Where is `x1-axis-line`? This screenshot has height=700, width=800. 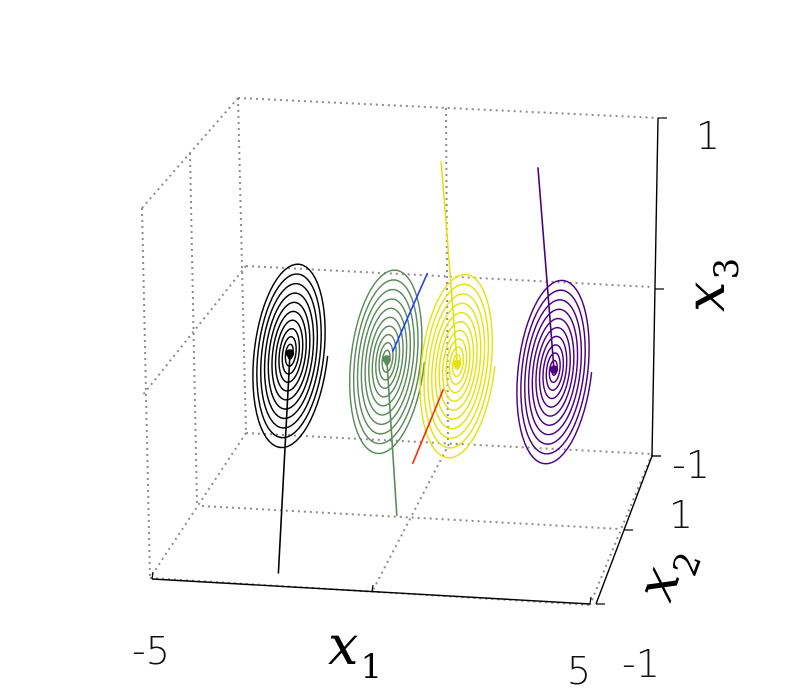
x1-axis-line is located at coordinates (371, 591).